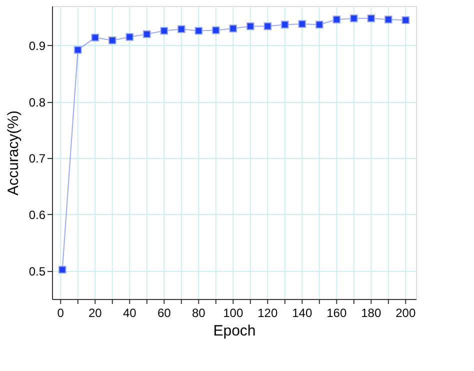 The image size is (474, 371). Describe the element at coordinates (233, 313) in the screenshot. I see `x-tick-label: 100` at that location.